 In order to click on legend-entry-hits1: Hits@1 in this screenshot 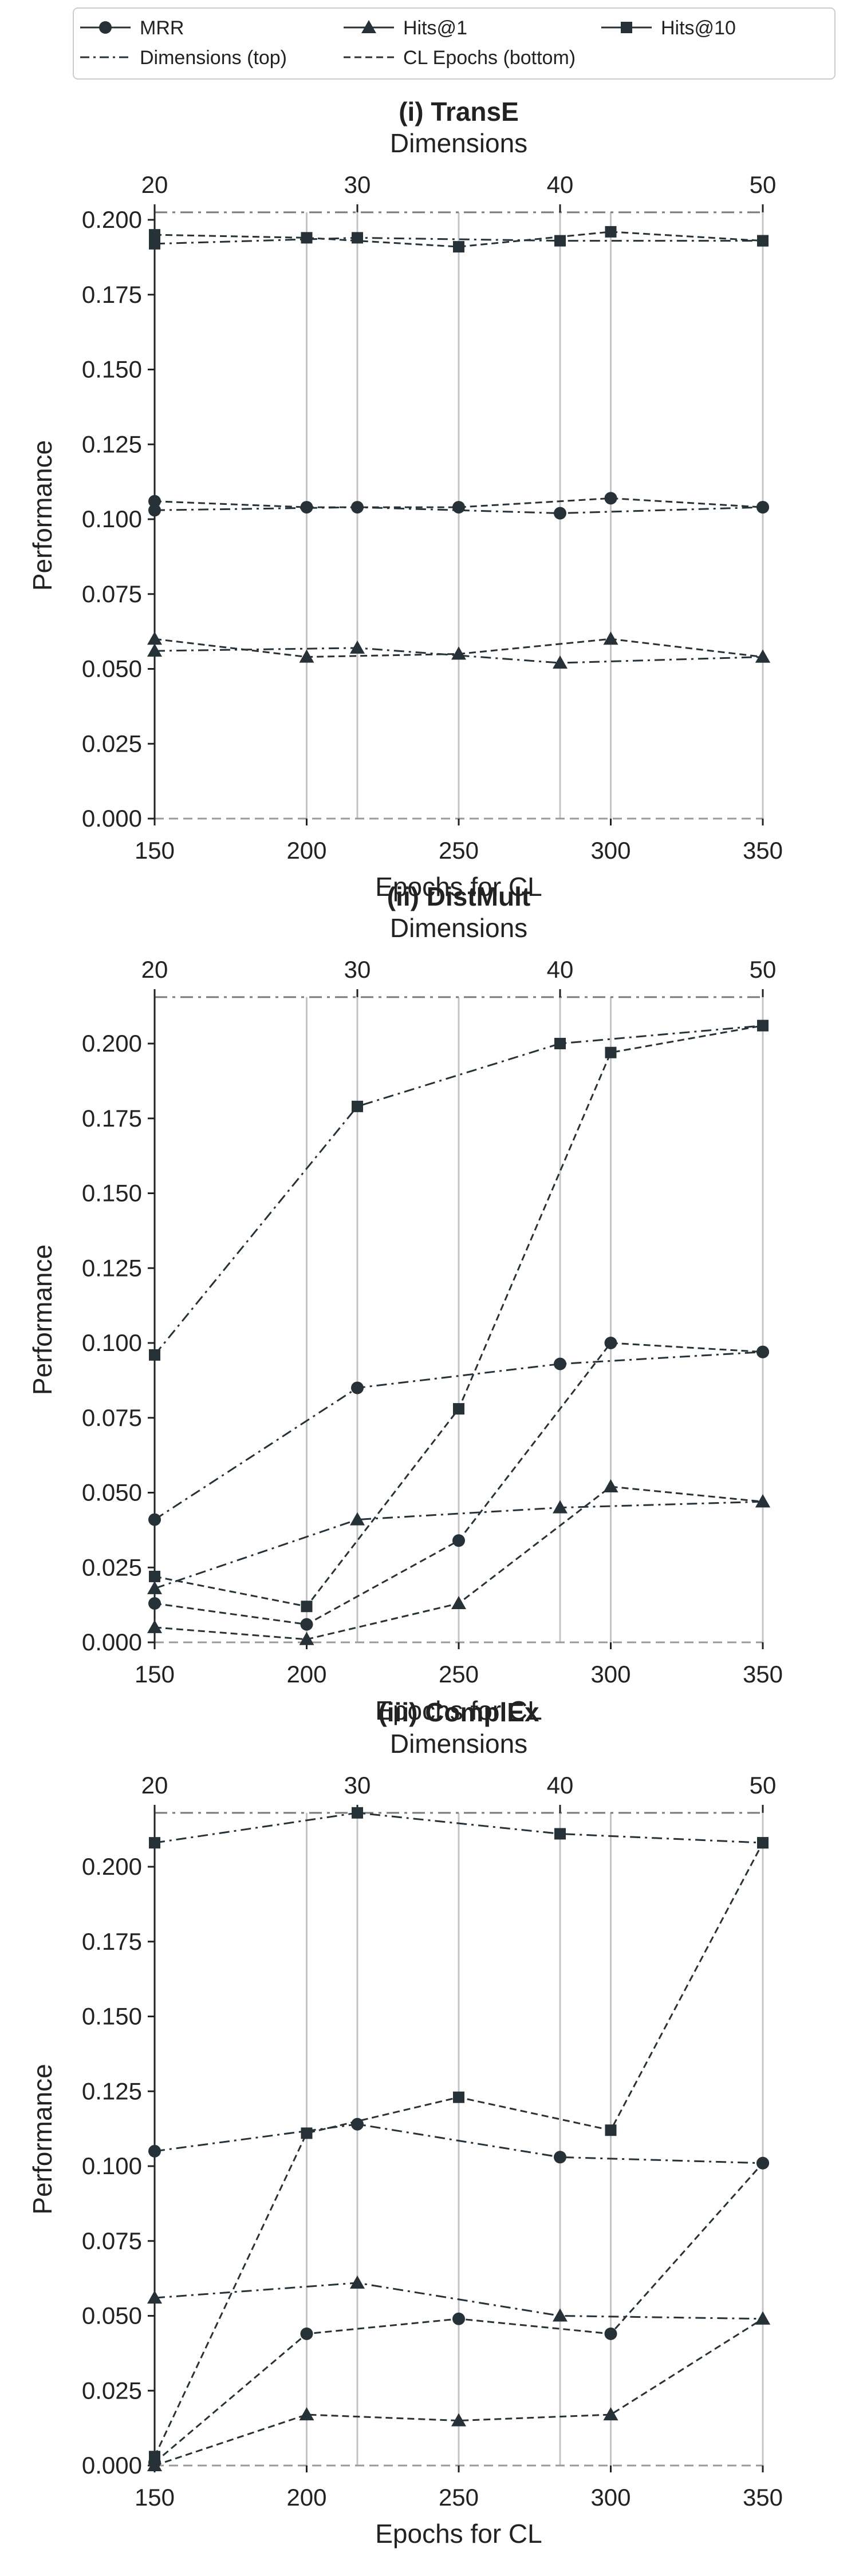, I will do `click(405, 28)`.